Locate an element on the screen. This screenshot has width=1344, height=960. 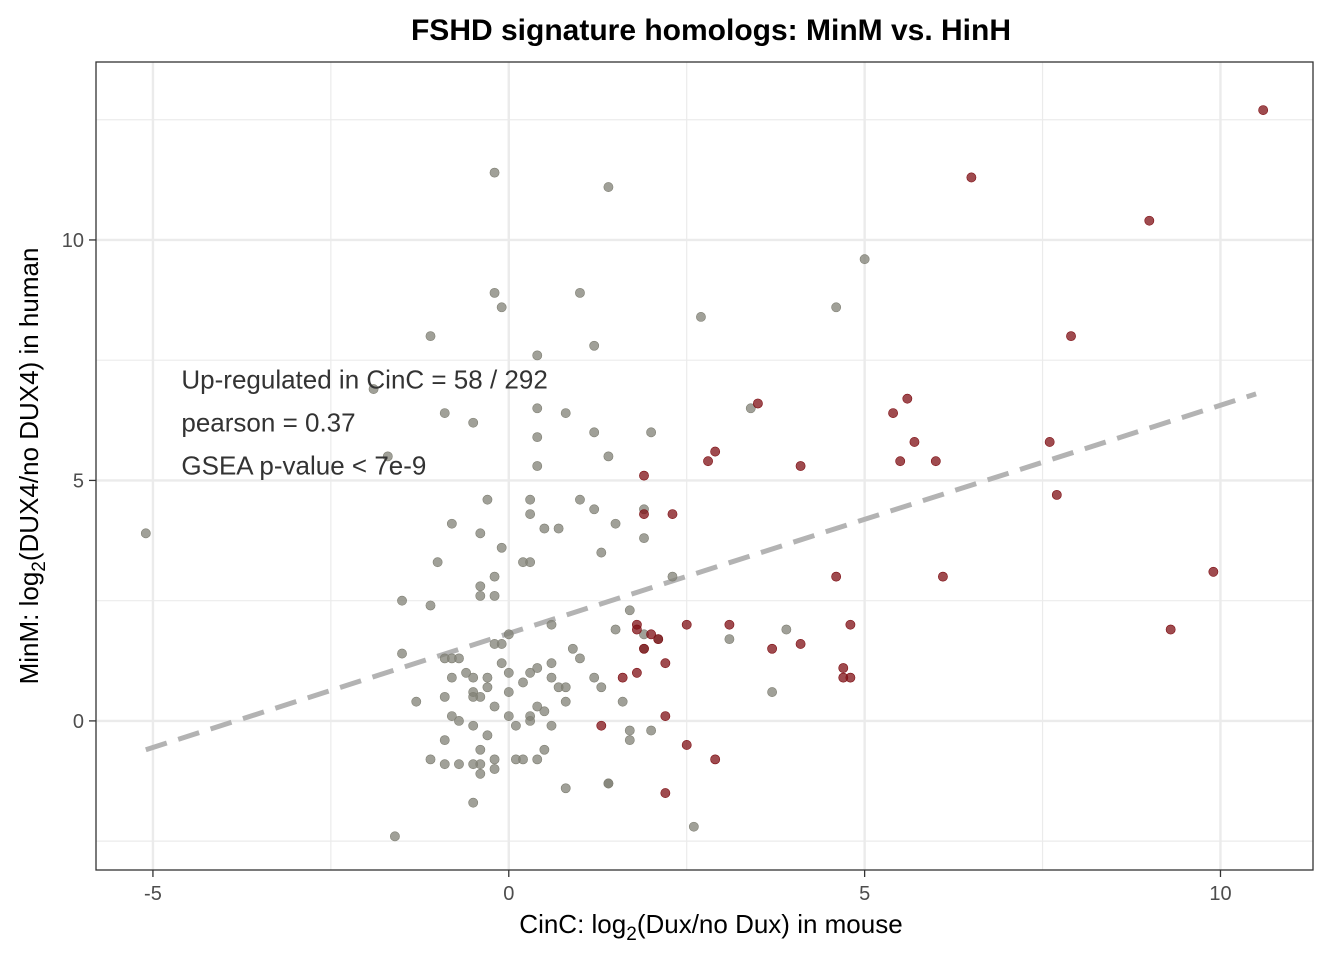
chart-title: FSHD signature homologs: MinM vs. HinH is located at coordinates (711, 30).